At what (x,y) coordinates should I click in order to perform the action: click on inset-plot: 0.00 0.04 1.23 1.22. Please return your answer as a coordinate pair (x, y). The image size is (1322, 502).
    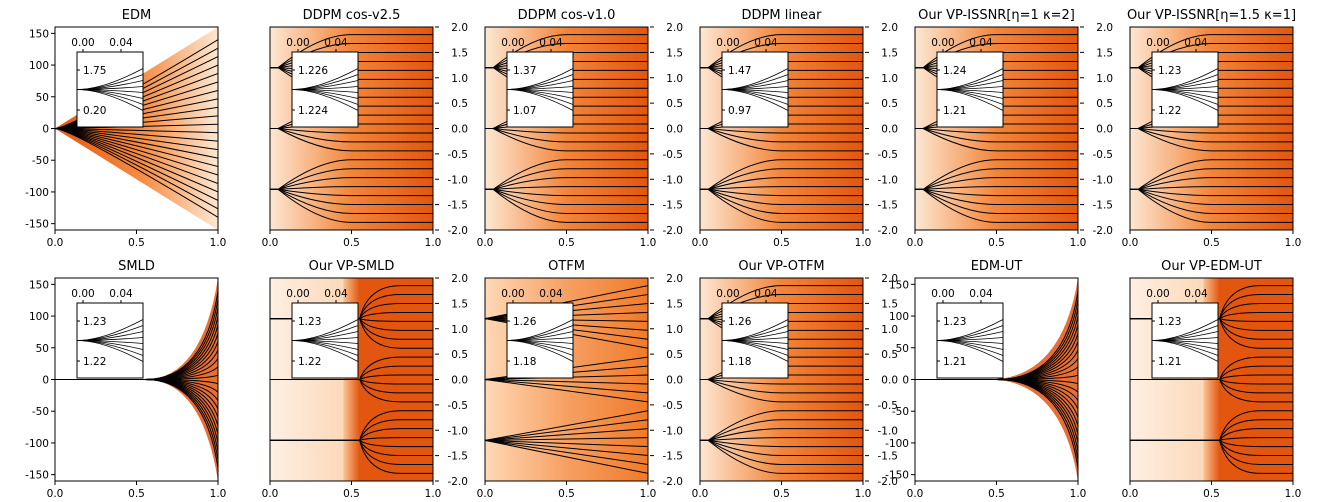
    Looking at the image, I should click on (107, 328).